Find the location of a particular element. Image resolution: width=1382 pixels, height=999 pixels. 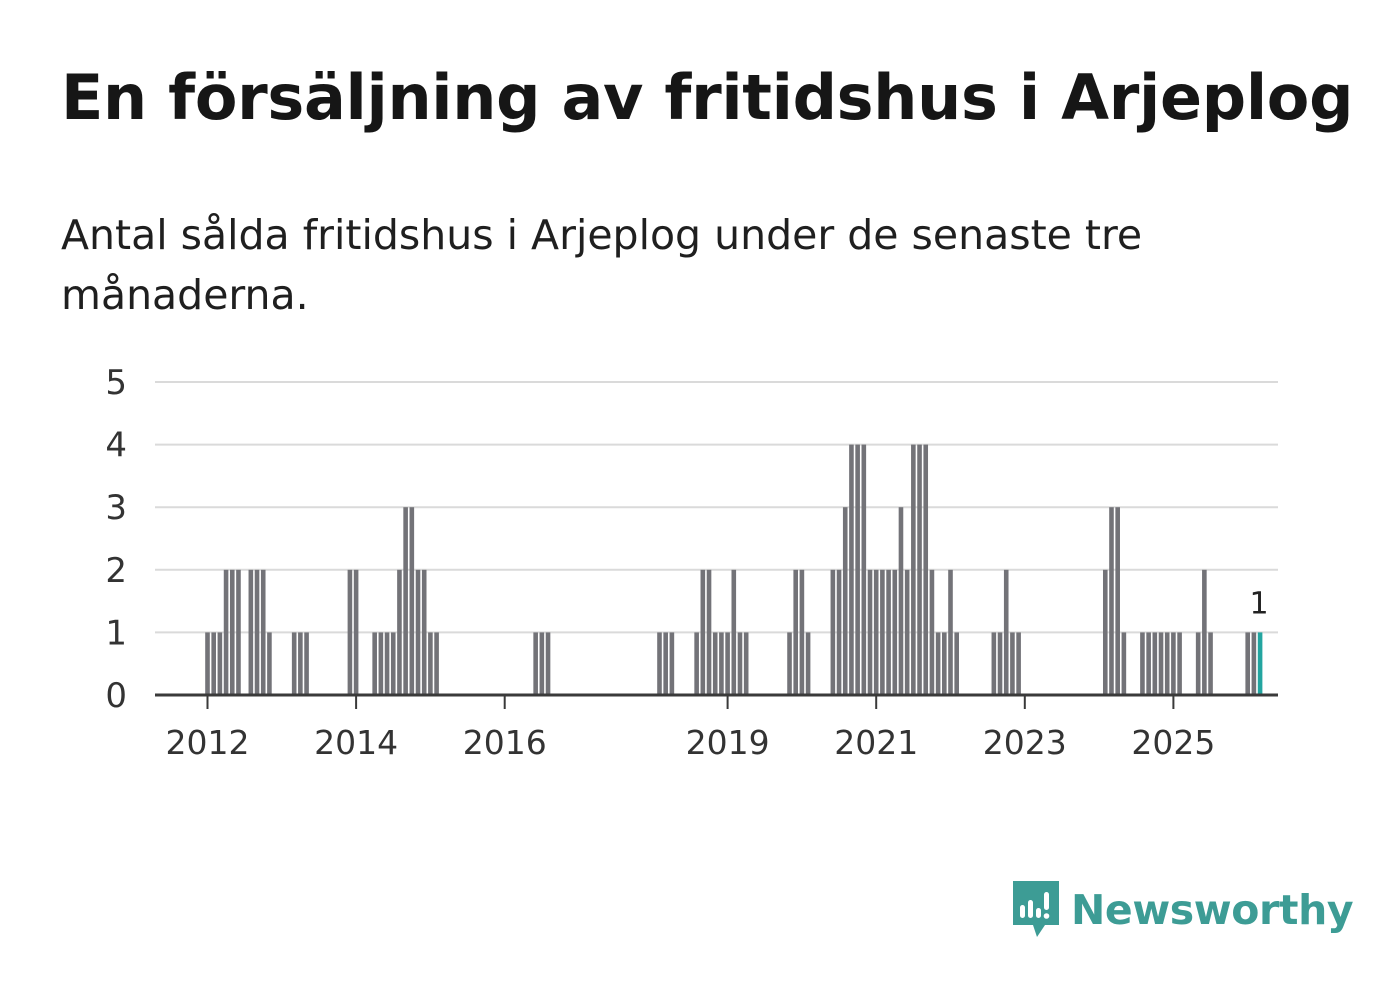

page-title: En försäljning av fritidshus i Arjeplog is located at coordinates (707, 97).